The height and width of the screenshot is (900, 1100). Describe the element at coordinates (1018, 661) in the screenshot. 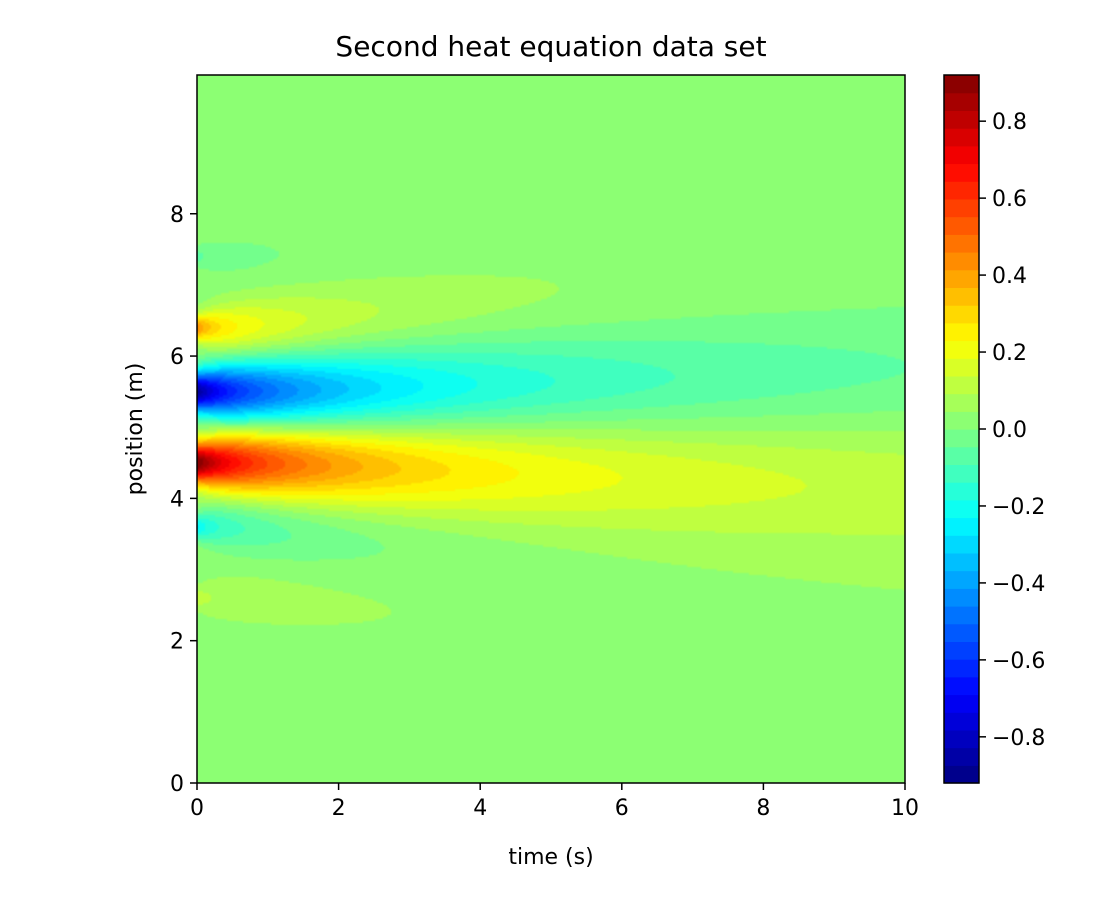

I see `colorbar-tick-label: −0.6` at that location.